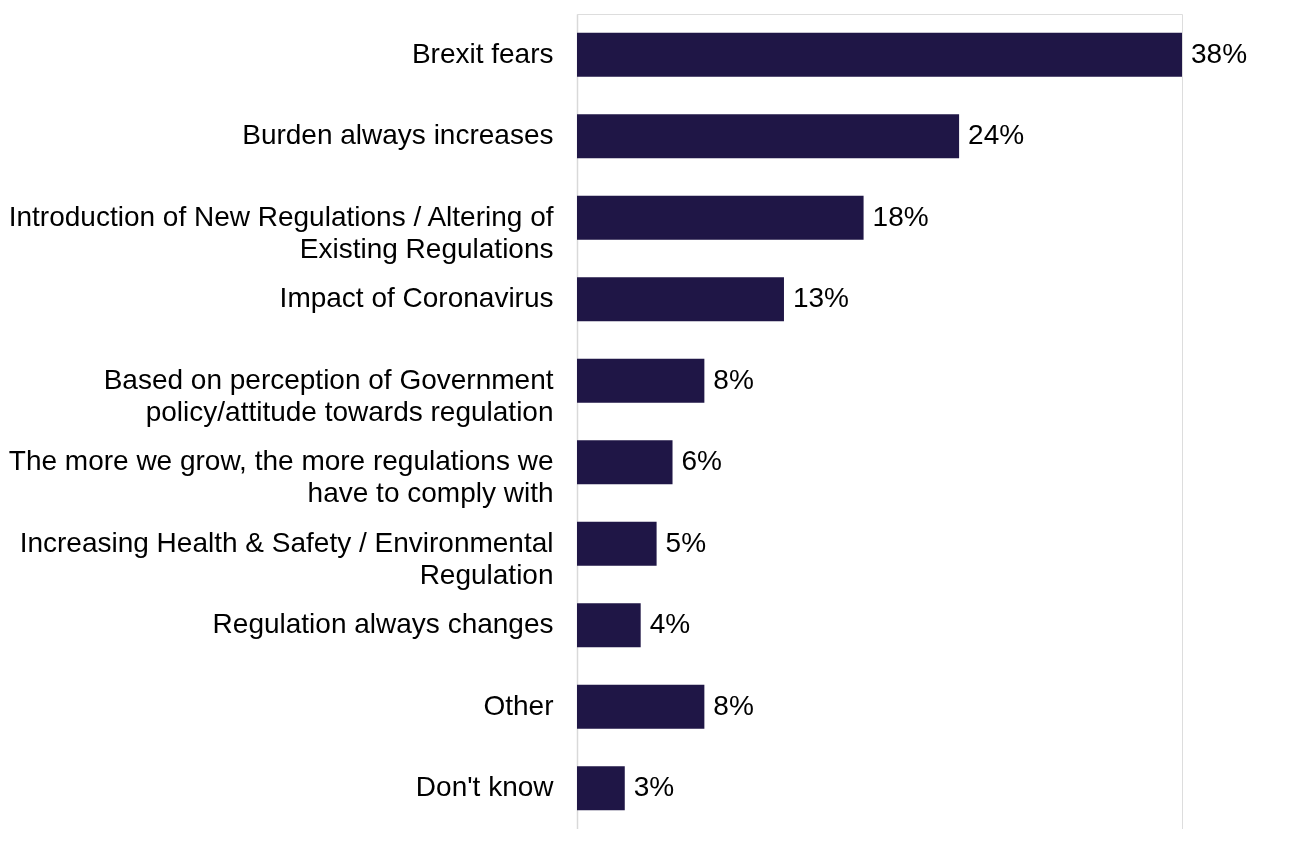 This screenshot has height=845, width=1289. What do you see at coordinates (670, 624) in the screenshot?
I see `data-label: 4%` at bounding box center [670, 624].